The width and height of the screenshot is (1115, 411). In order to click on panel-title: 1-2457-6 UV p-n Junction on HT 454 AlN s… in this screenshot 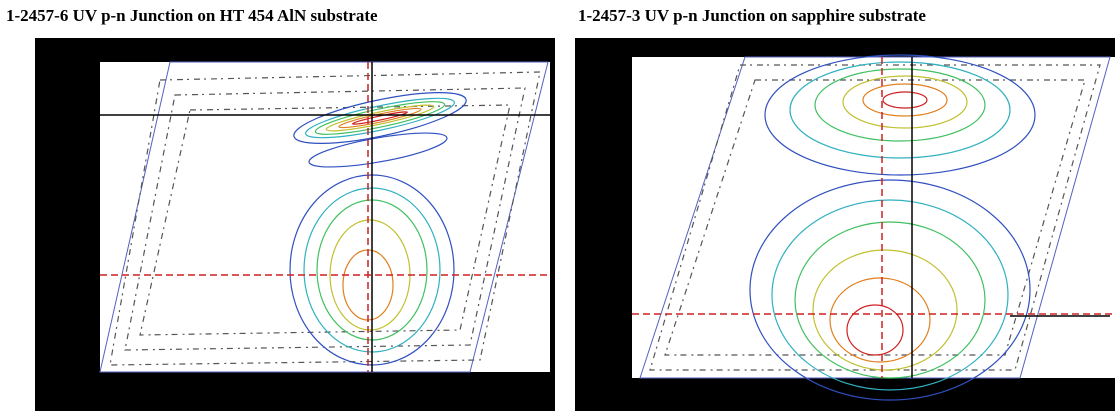, I will do `click(192, 15)`.